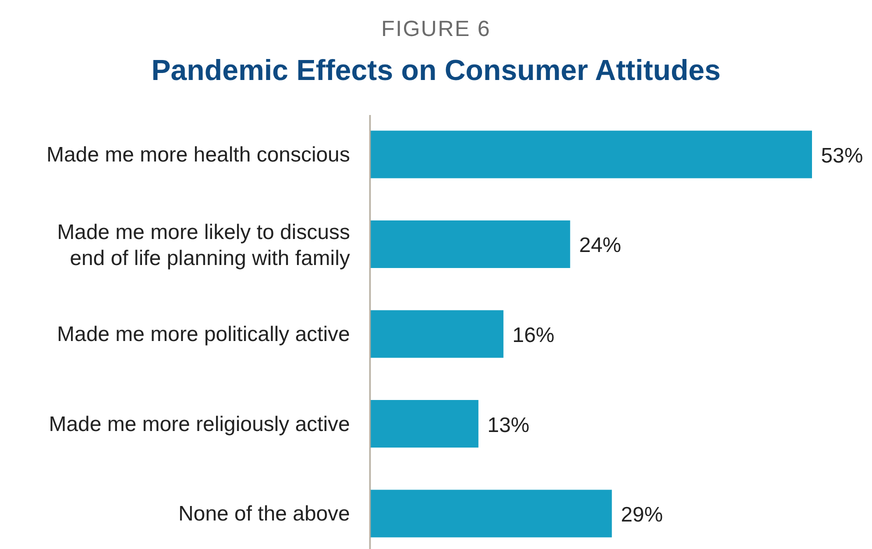 The width and height of the screenshot is (872, 549). Describe the element at coordinates (203, 245) in the screenshot. I see `y-tick-label: Made me more likely to discuss end of life planning with family` at that location.